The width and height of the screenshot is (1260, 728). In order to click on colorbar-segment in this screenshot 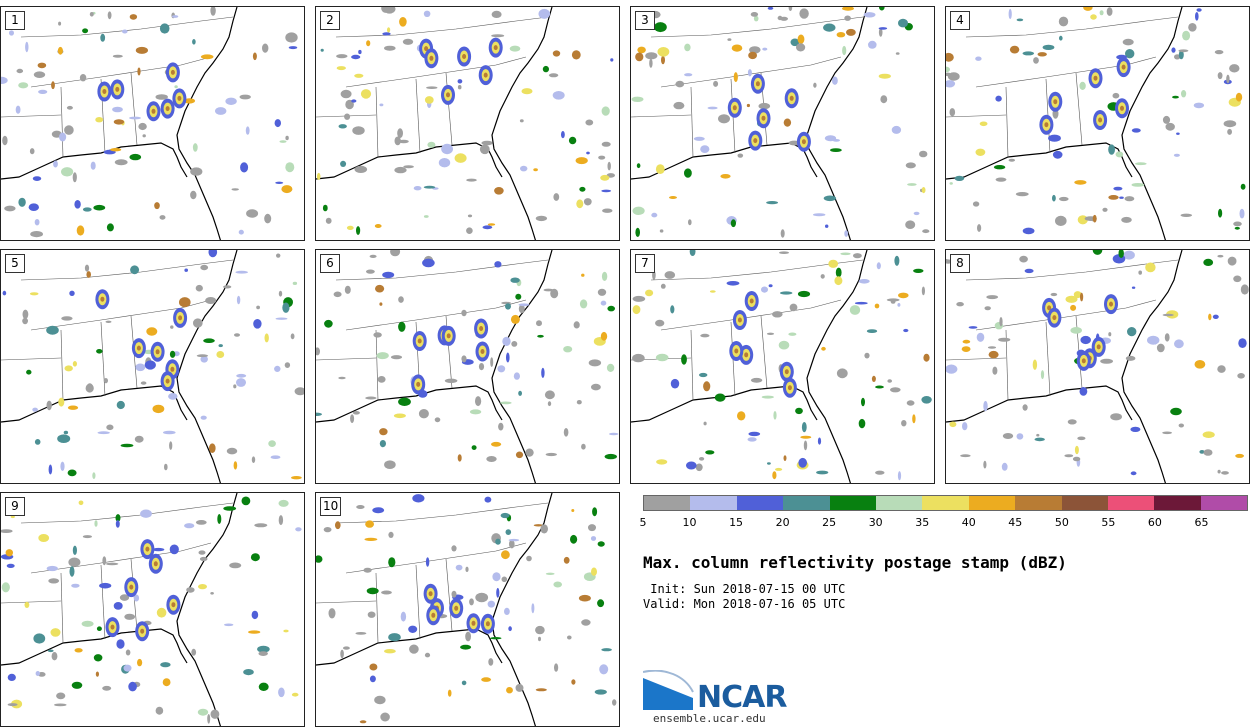, I will do `click(852, 503)`.